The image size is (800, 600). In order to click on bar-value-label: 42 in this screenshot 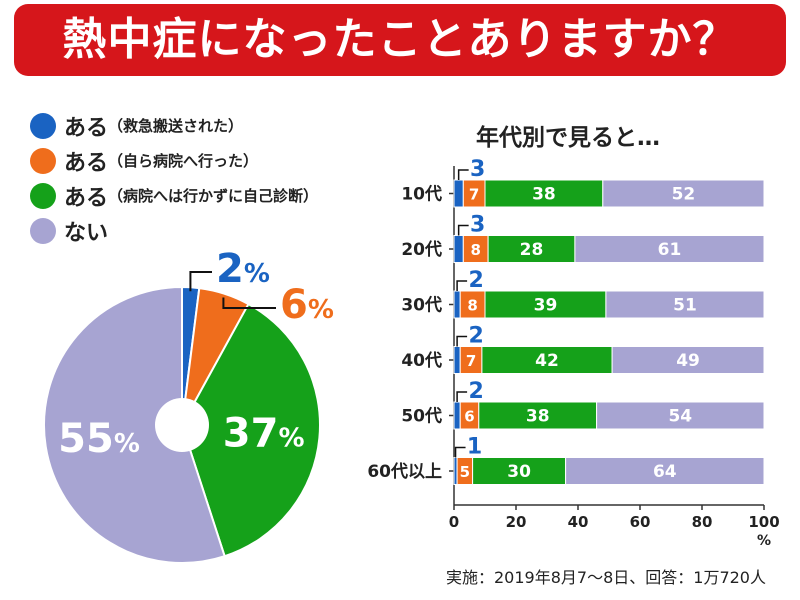, I will do `click(547, 361)`.